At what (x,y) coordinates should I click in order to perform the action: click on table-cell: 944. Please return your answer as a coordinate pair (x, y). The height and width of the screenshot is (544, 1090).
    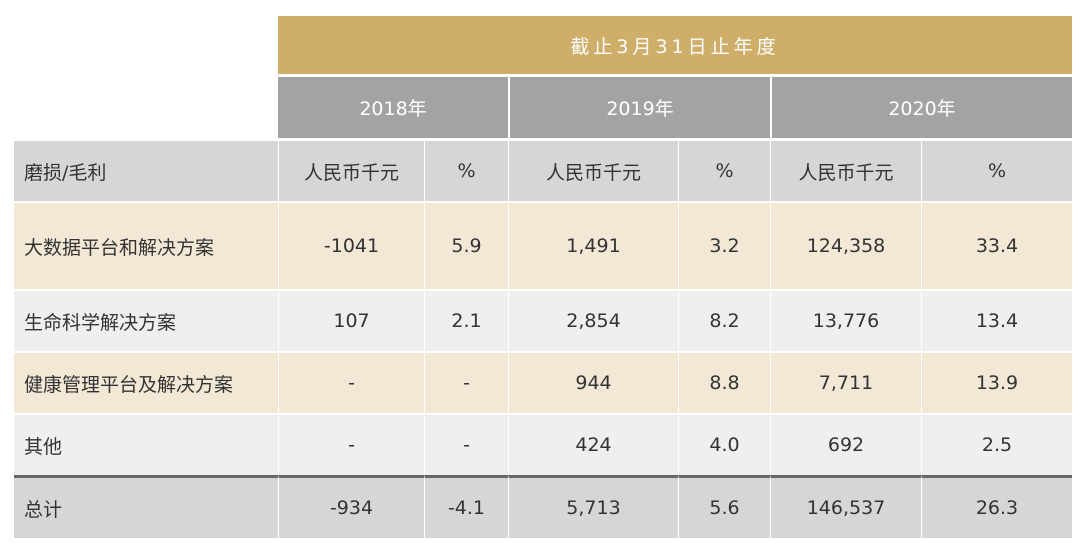
    Looking at the image, I should click on (593, 382).